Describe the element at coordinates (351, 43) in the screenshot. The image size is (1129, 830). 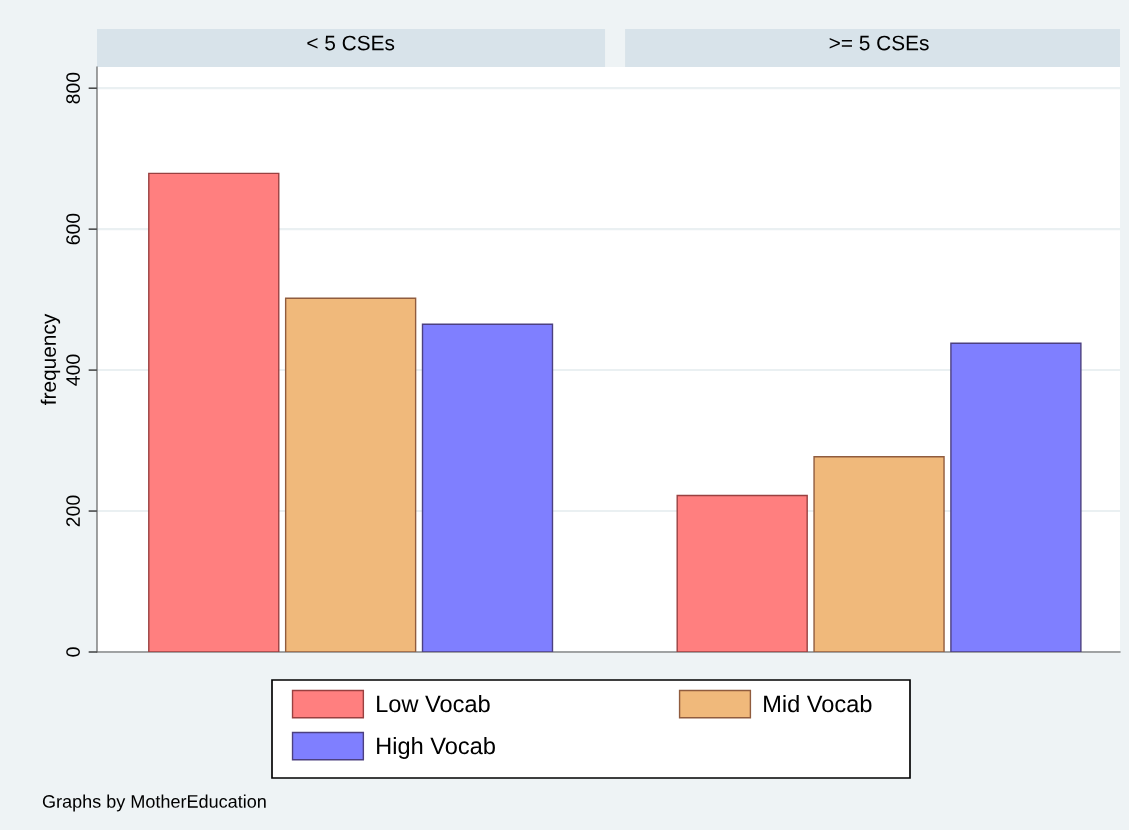
I see `x-tick-label: < 5 CSEs` at that location.